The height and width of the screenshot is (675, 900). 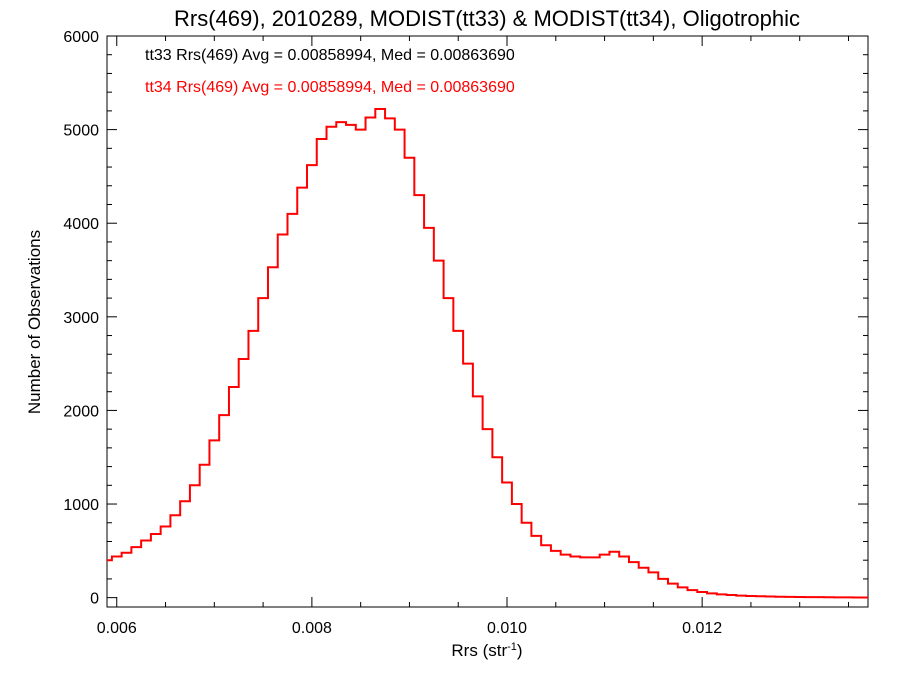 I want to click on y-axis-label: Number of Observations, so click(x=34, y=322).